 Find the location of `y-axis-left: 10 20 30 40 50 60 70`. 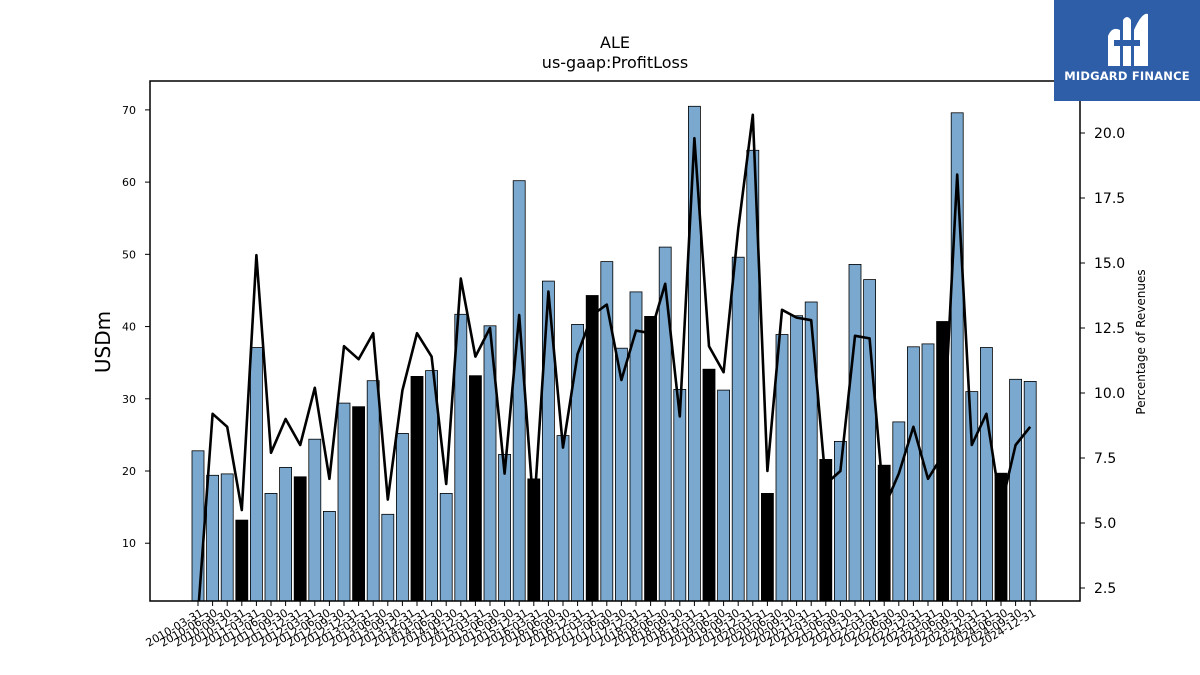

y-axis-left: 10 20 30 40 50 60 70 is located at coordinates (136, 327).